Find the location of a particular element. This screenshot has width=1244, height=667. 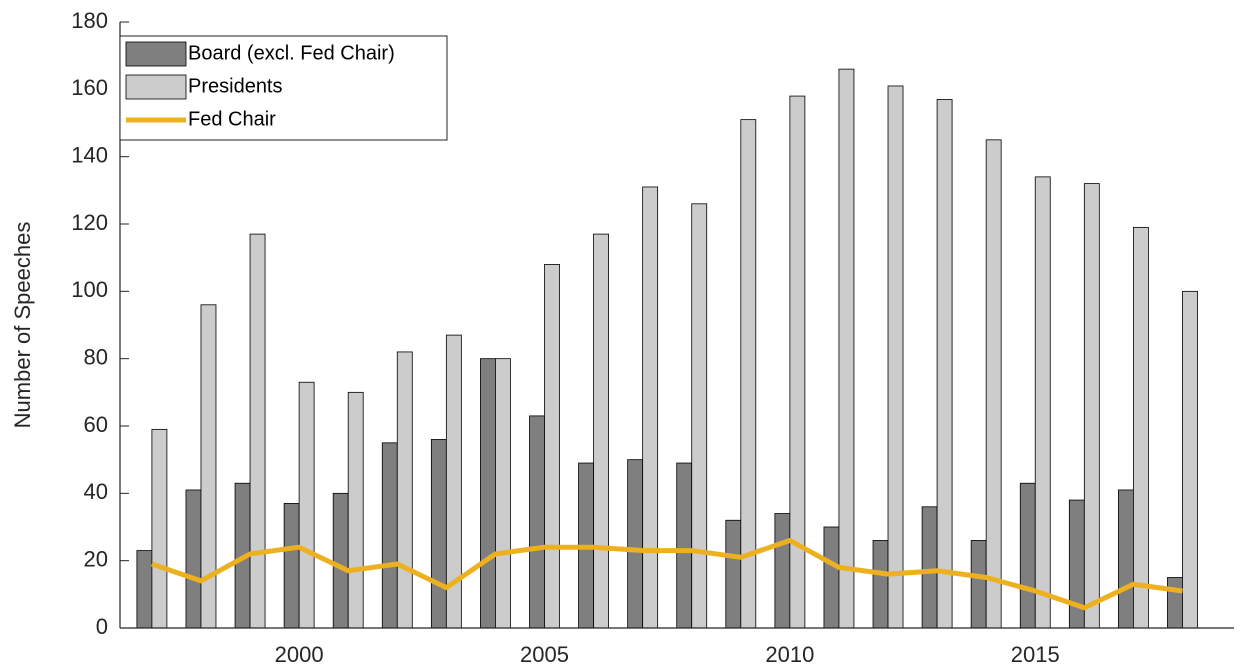

y-tick-label: 80 is located at coordinates (96, 356).